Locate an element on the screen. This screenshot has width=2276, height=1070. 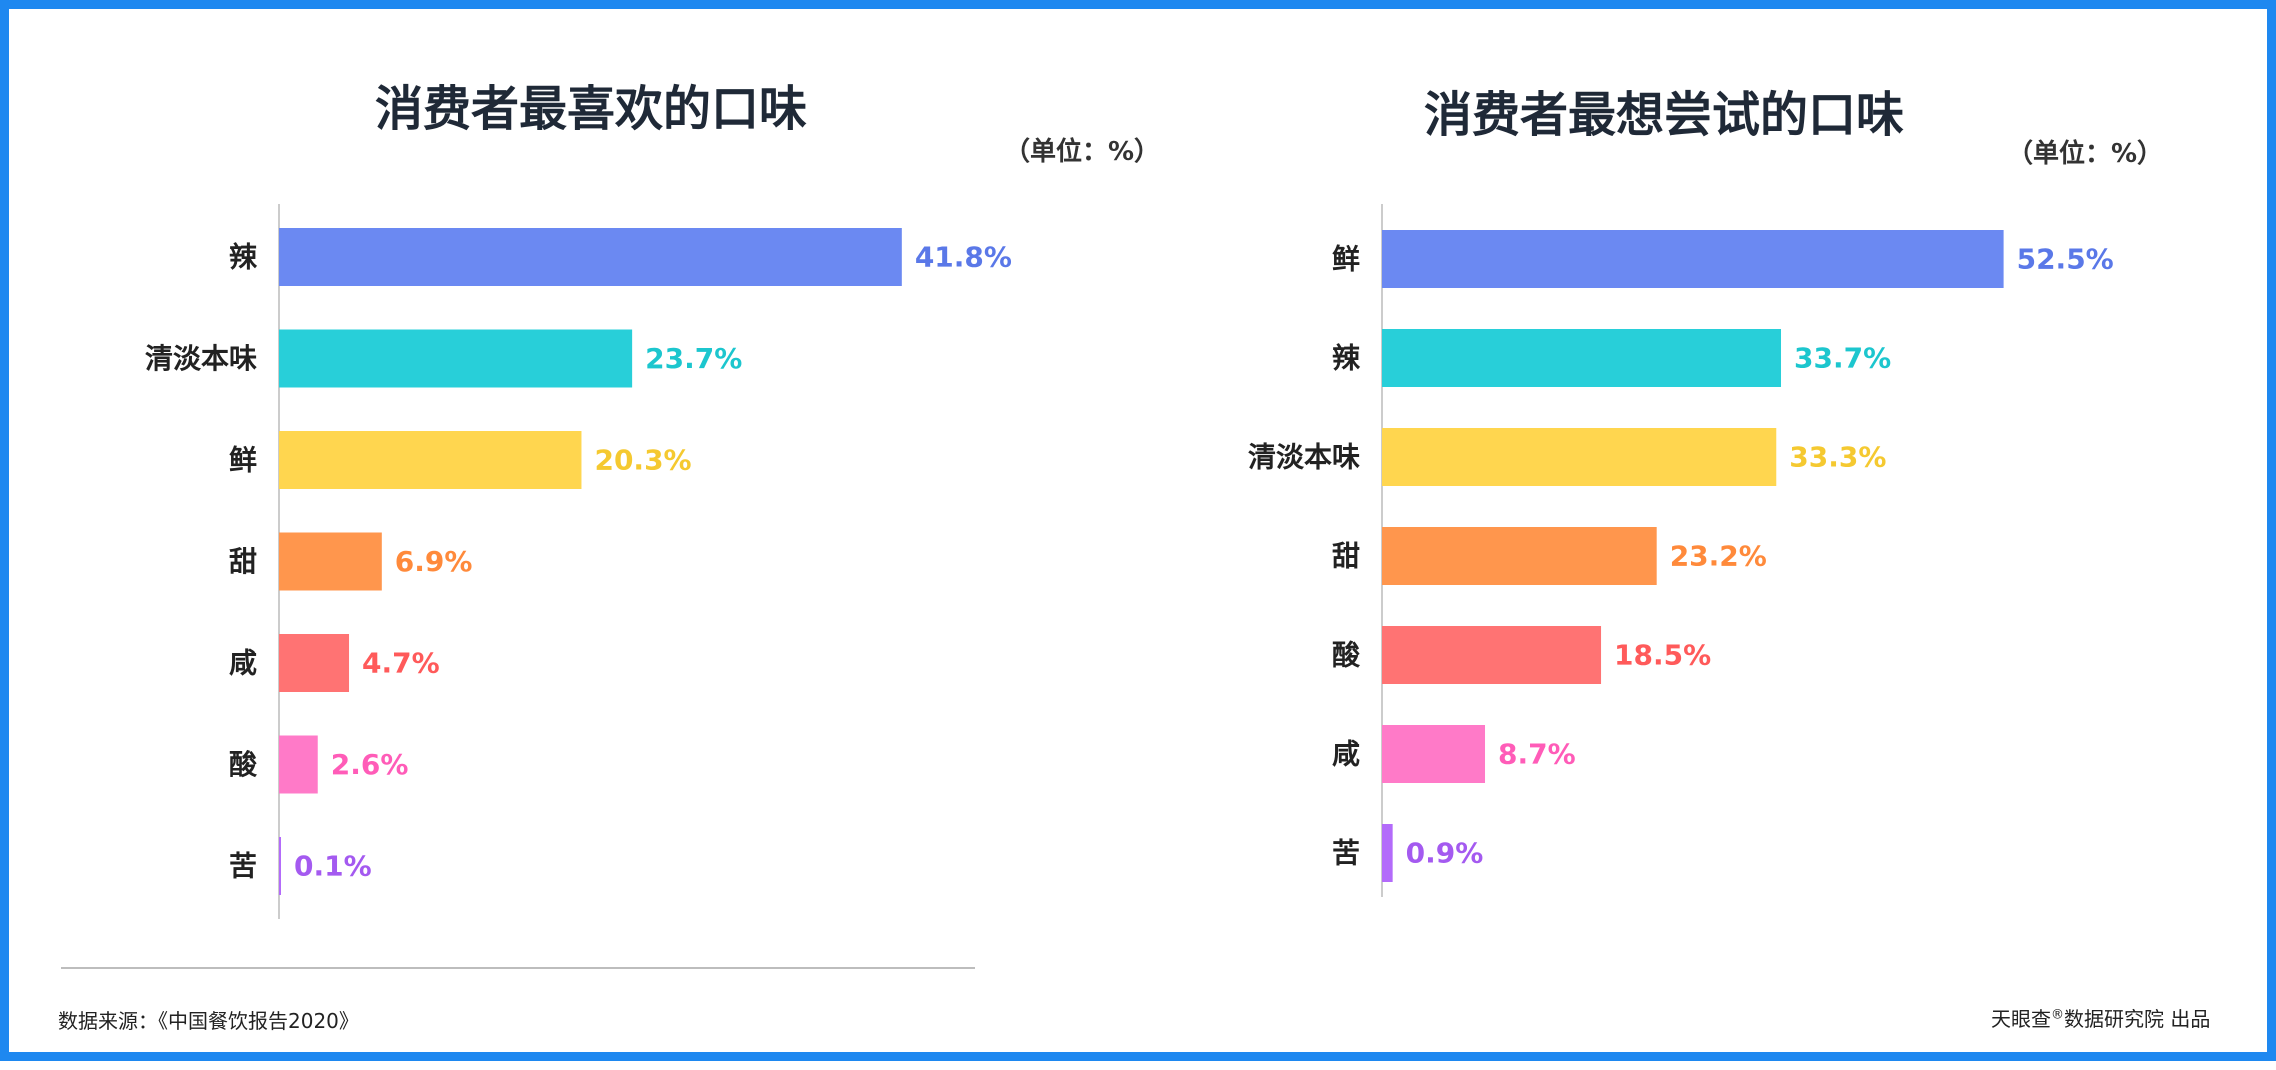
data-label: 33.3% is located at coordinates (1837, 457).